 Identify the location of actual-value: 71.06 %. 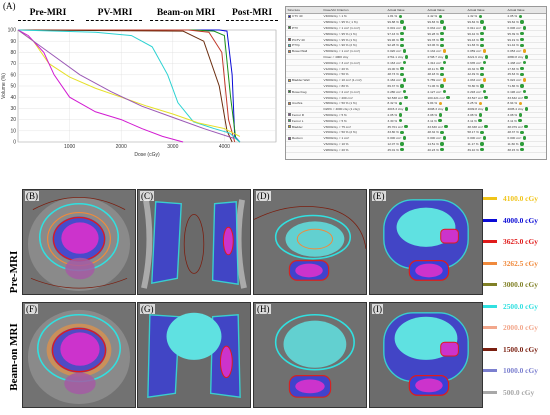
(433, 85).